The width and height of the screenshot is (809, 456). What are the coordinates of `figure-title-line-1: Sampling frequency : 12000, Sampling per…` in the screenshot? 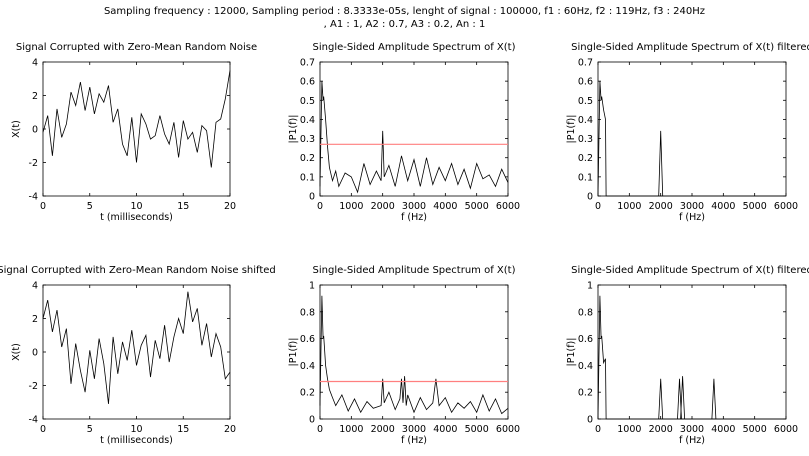 It's located at (404, 11).